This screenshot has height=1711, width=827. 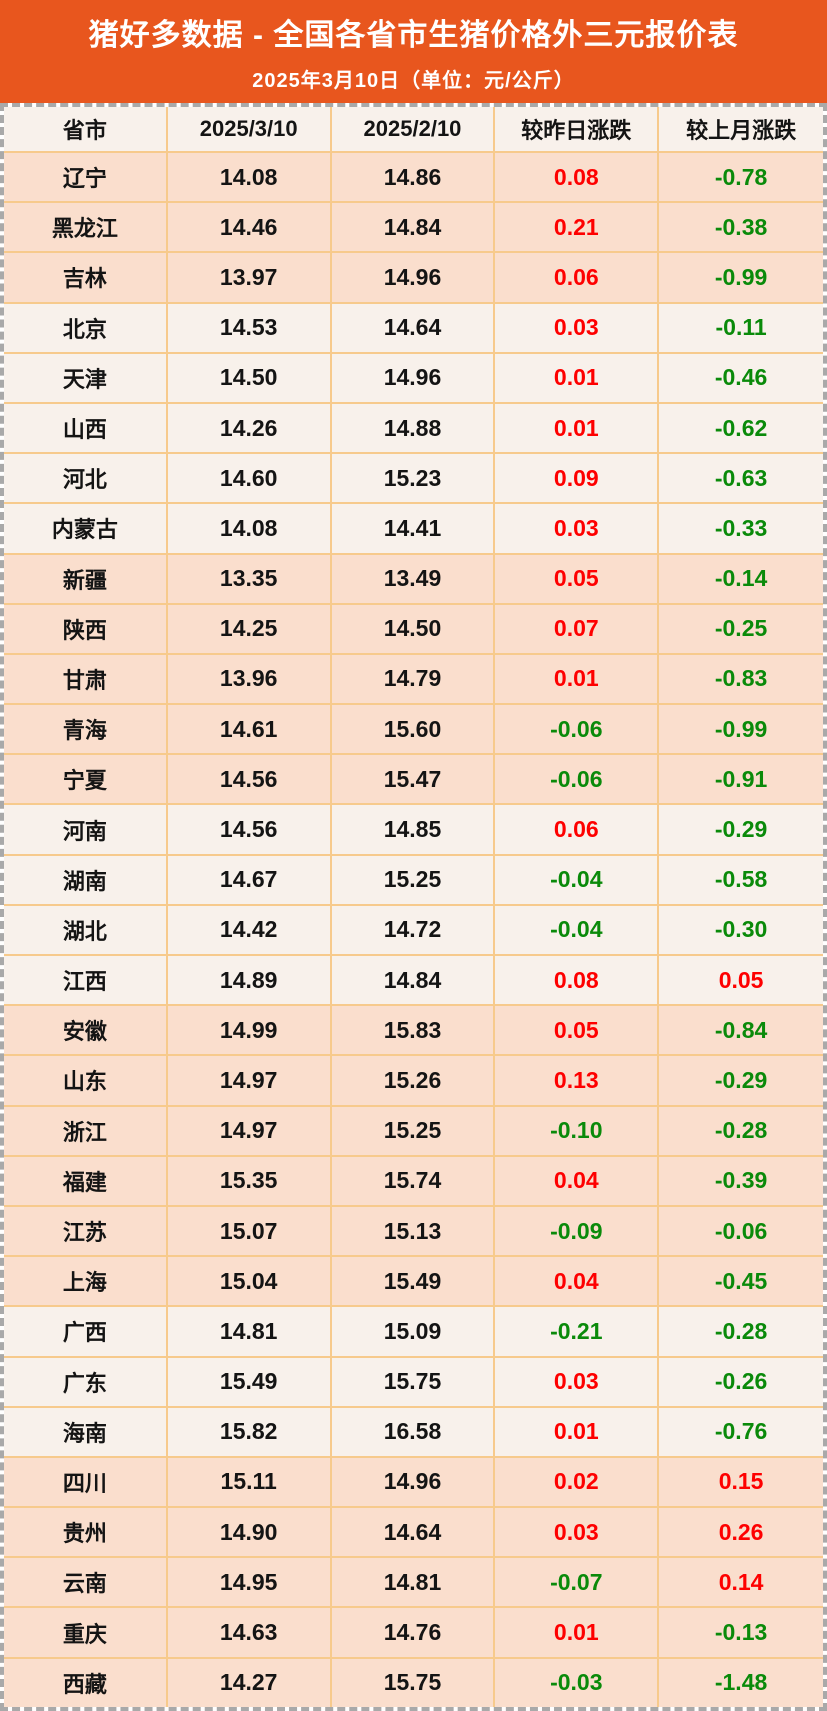 I want to click on table-row: 青海 14.61 15.60 -0.06 -0.99, so click(x=413, y=730).